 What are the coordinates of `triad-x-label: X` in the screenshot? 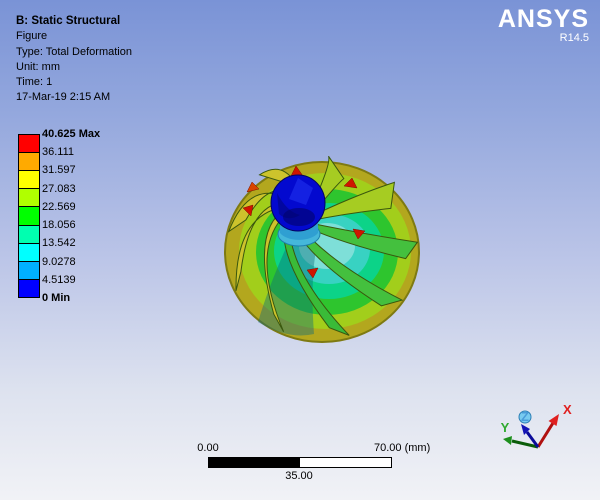 It's located at (567, 409).